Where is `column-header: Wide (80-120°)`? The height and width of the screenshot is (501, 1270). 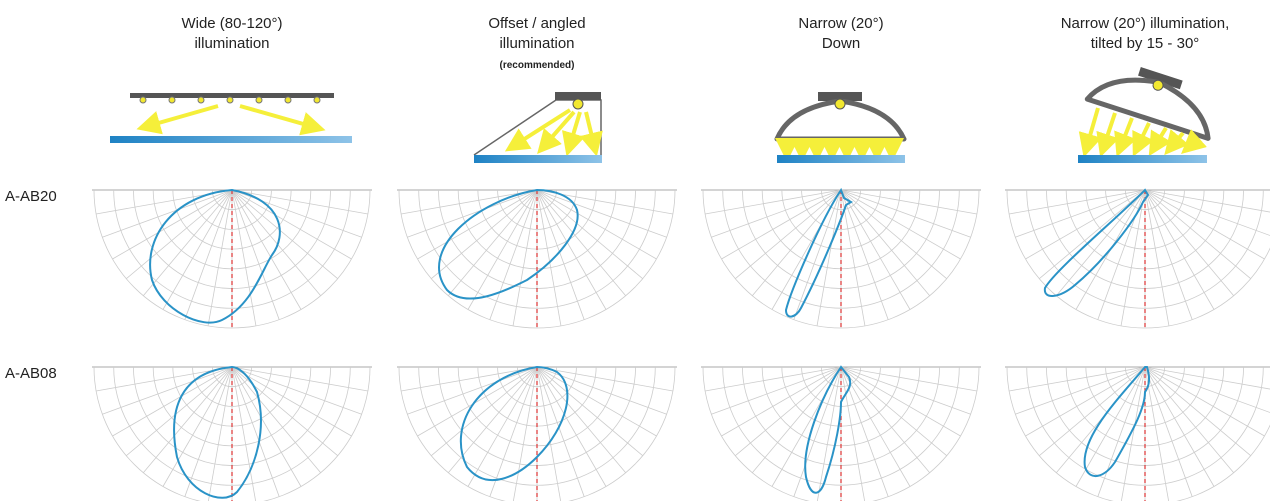 column-header: Wide (80-120°) is located at coordinates (231, 23).